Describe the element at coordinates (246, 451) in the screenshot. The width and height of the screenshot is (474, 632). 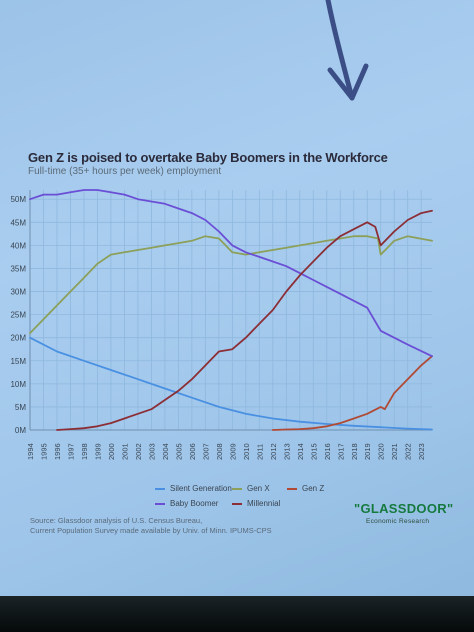
I see `x-tick-label: 2010` at that location.